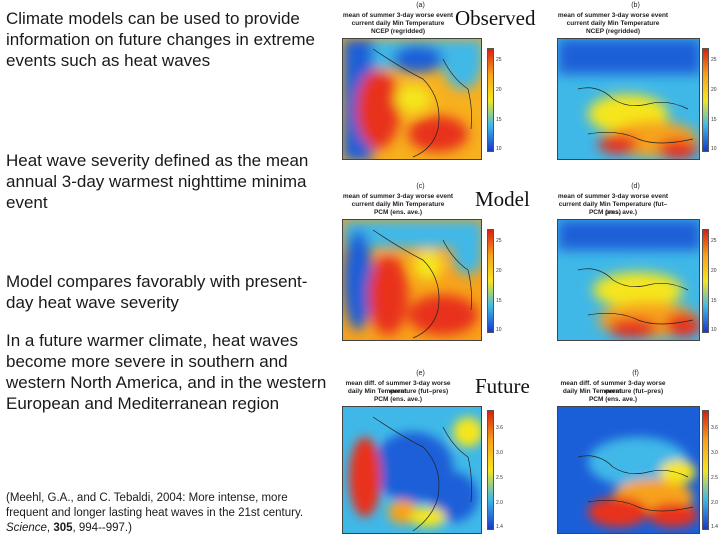  I want to click on panel-e-title-3: PCM (ens. ave.), so click(398, 399).